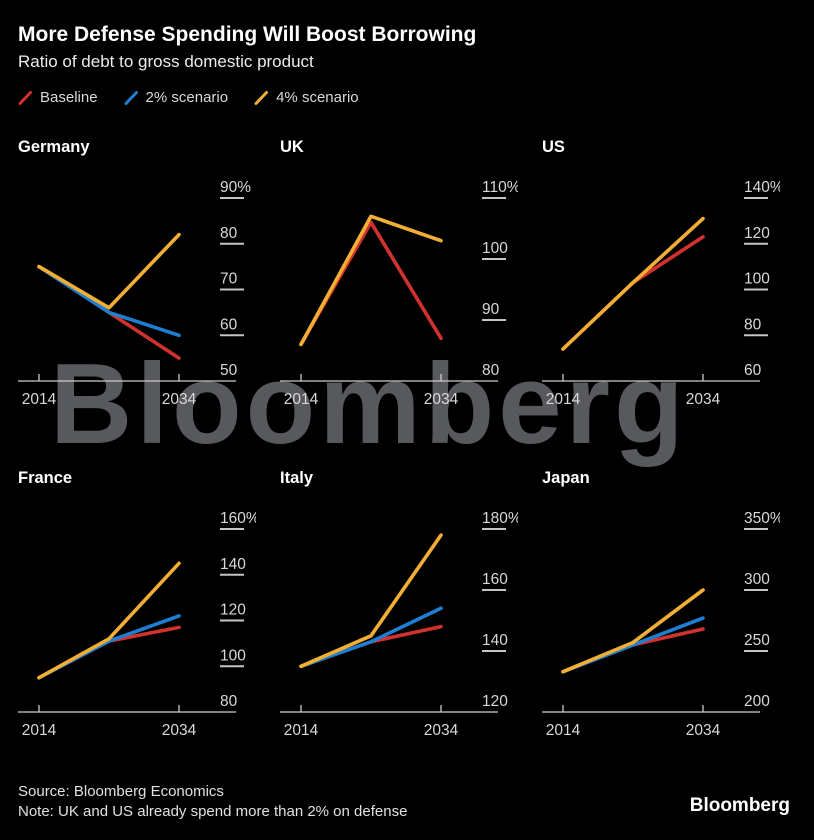 The width and height of the screenshot is (814, 840). Describe the element at coordinates (757, 640) in the screenshot. I see `y-tick-label: 250` at that location.